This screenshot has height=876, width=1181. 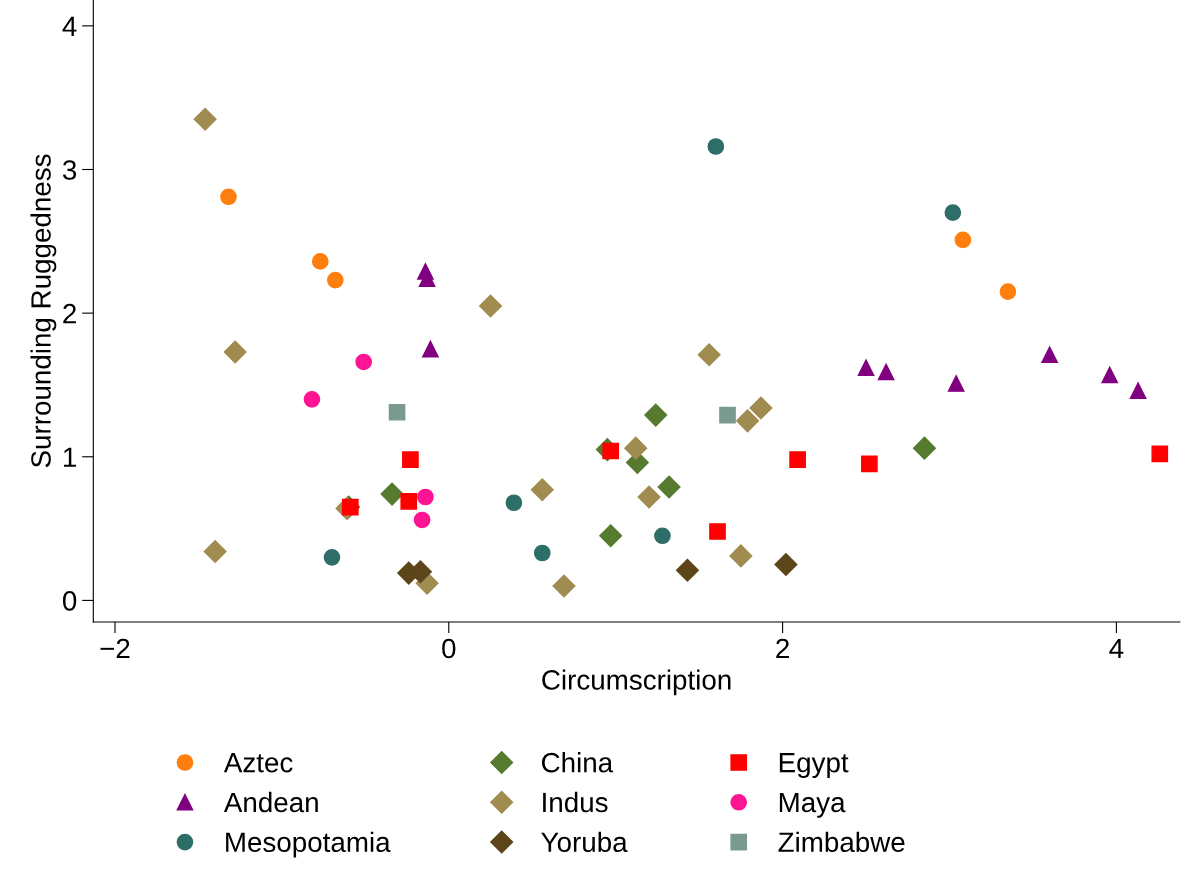 What do you see at coordinates (449, 648) in the screenshot?
I see `x-tick-label: 0` at bounding box center [449, 648].